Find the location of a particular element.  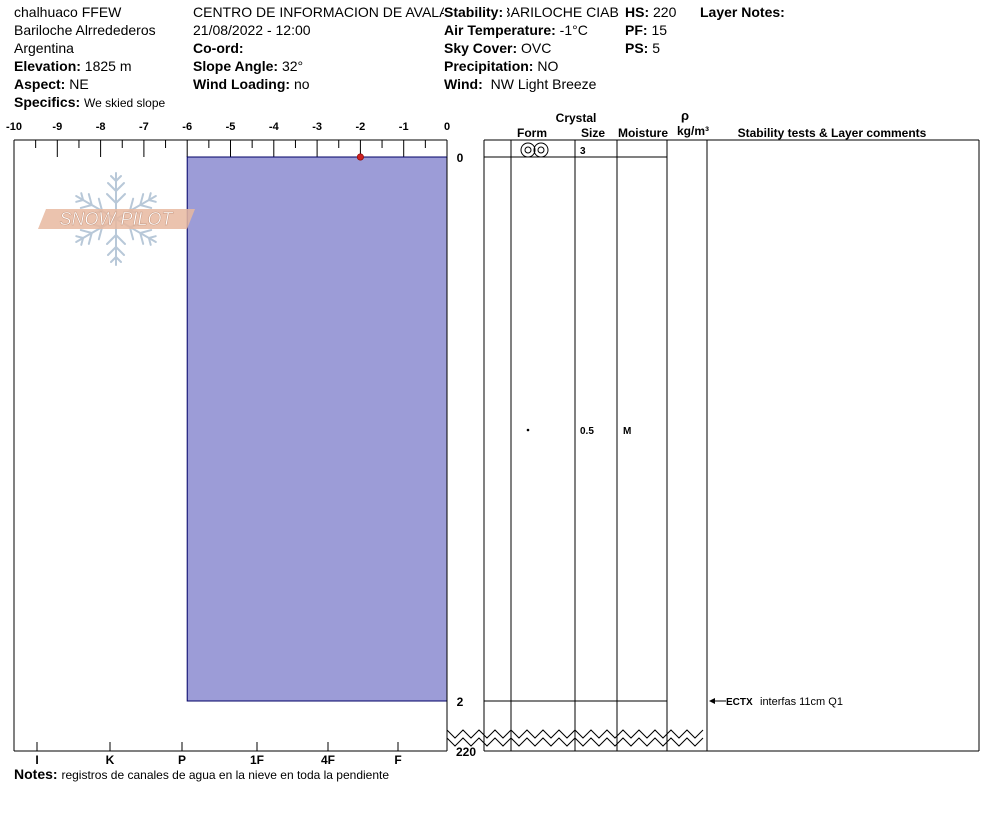

elevation-row: Elevation: 1825 m is located at coordinates (73, 66).